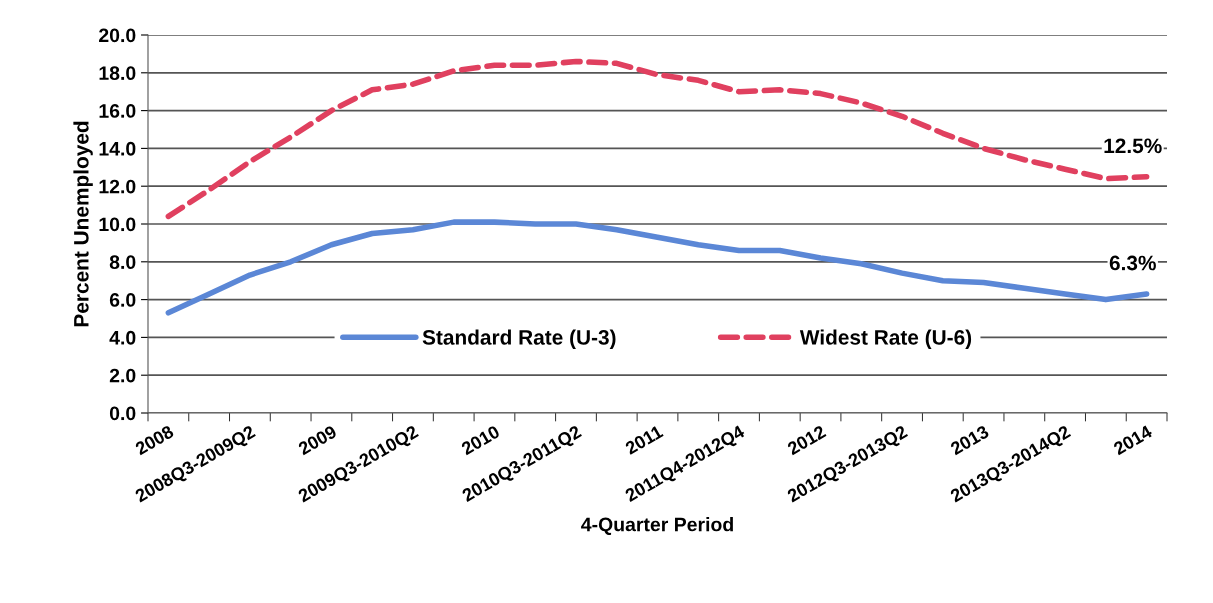 The width and height of the screenshot is (1213, 603). I want to click on y-tick-label: 6.0, so click(122, 300).